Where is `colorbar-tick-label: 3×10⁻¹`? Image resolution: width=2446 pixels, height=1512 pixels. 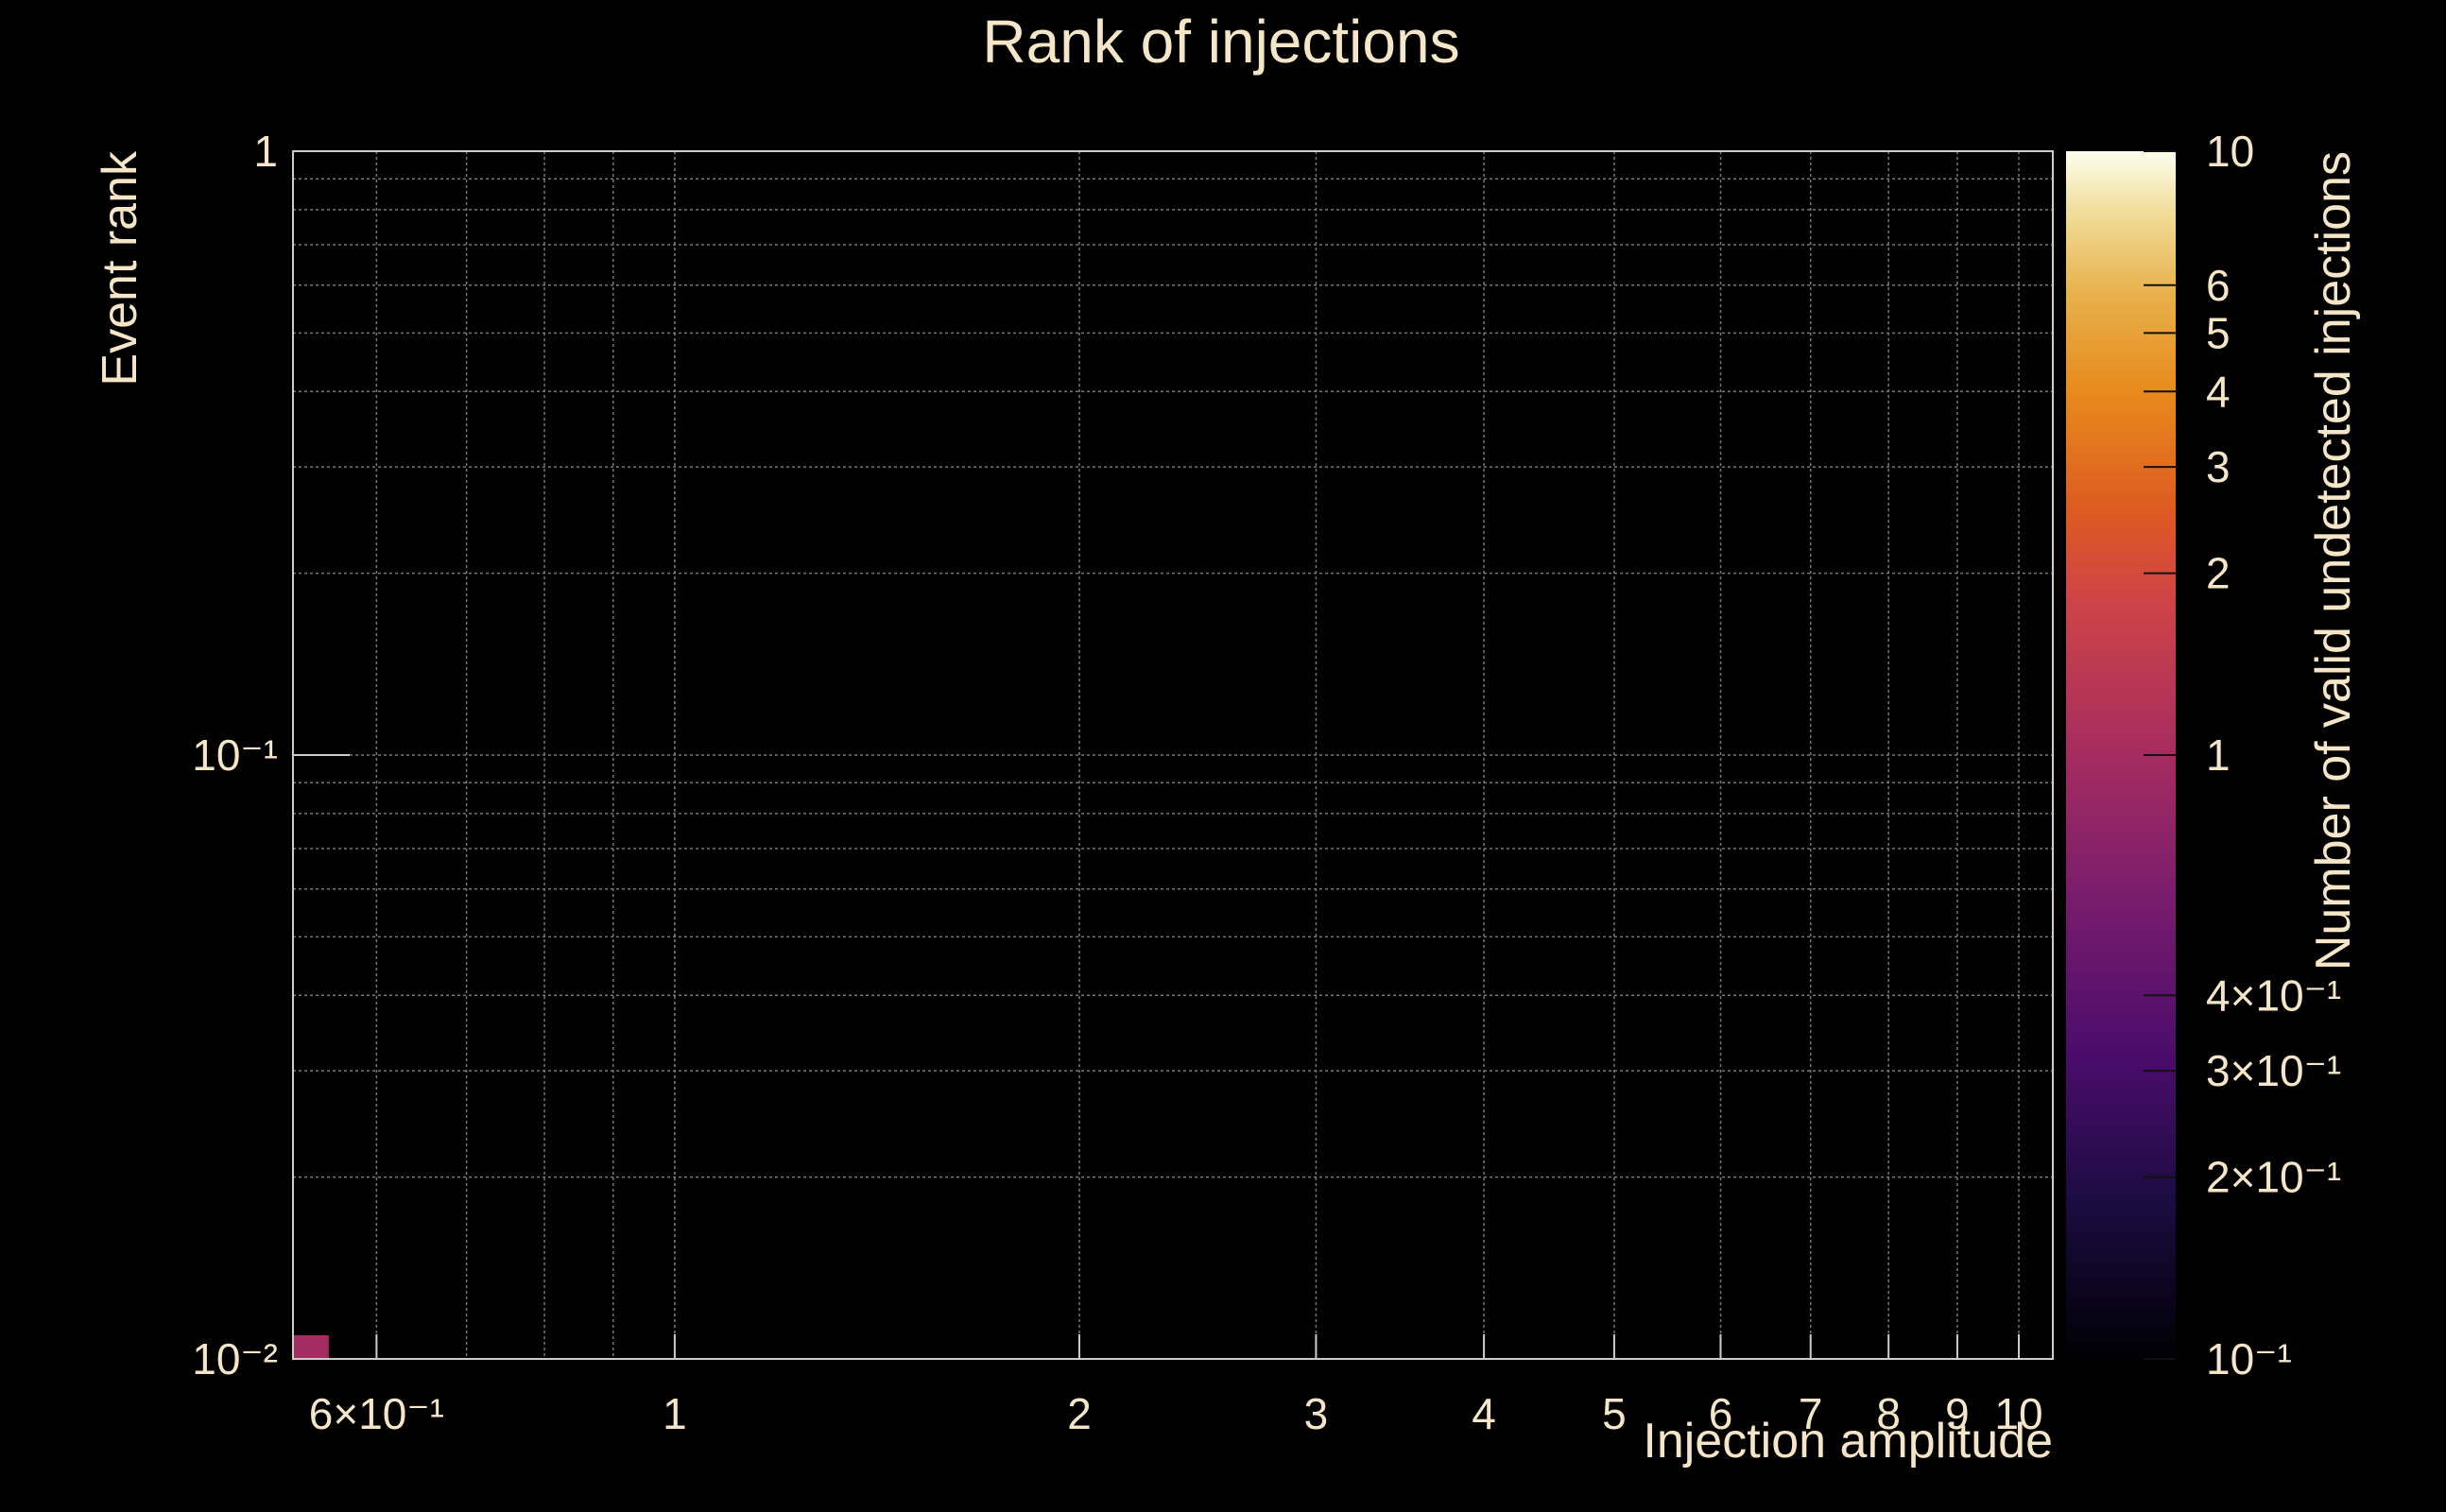 colorbar-tick-label: 3×10⁻¹ is located at coordinates (2273, 1070).